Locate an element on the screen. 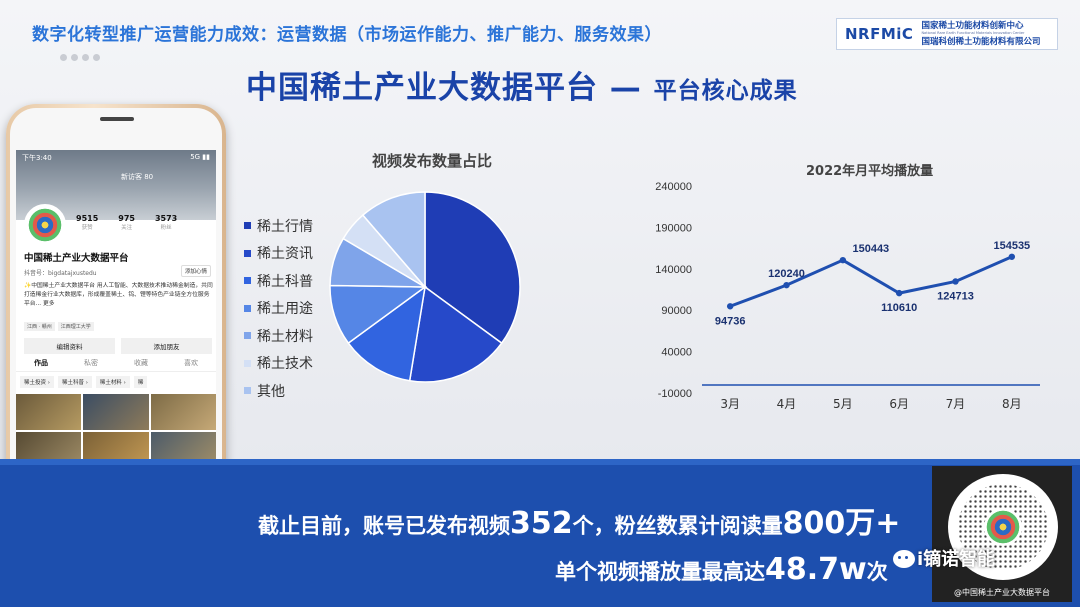 This screenshot has width=1080, height=607. legend-item: 稀土资讯 is located at coordinates (278, 254).